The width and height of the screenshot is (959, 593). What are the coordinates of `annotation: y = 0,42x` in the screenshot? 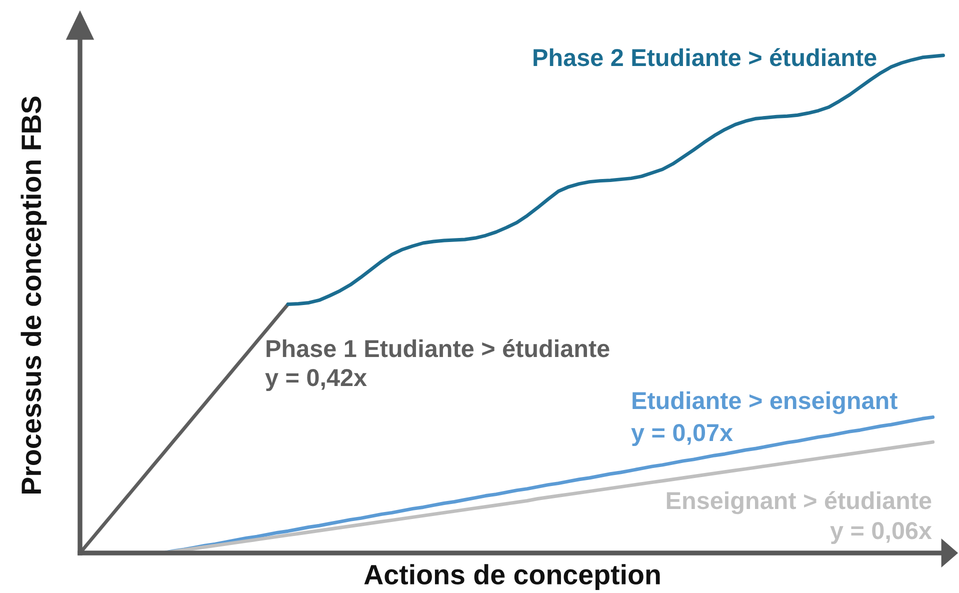 It's located at (316, 380).